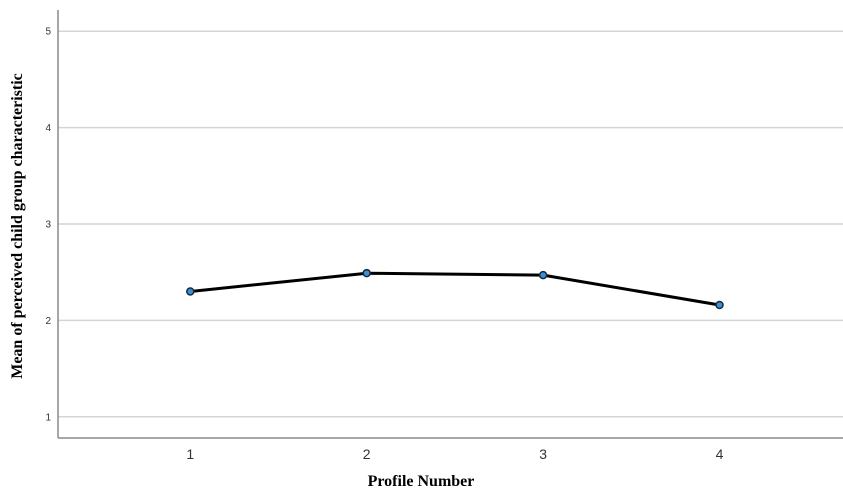  What do you see at coordinates (48, 128) in the screenshot?
I see `y-tick-label: 4` at bounding box center [48, 128].